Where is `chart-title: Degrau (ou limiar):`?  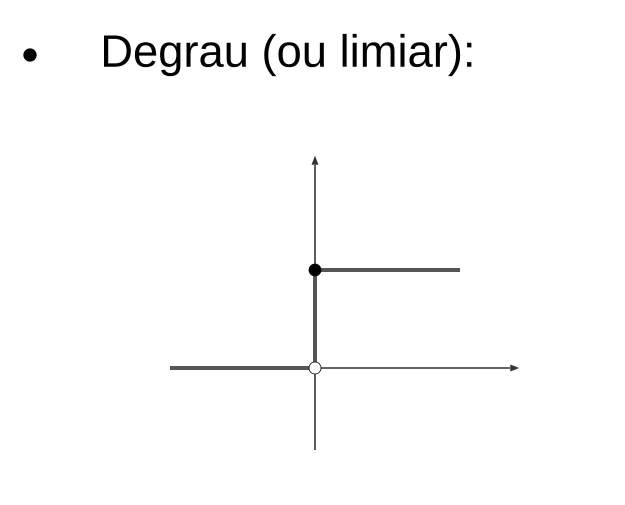 chart-title: Degrau (ou limiar): is located at coordinates (288, 55).